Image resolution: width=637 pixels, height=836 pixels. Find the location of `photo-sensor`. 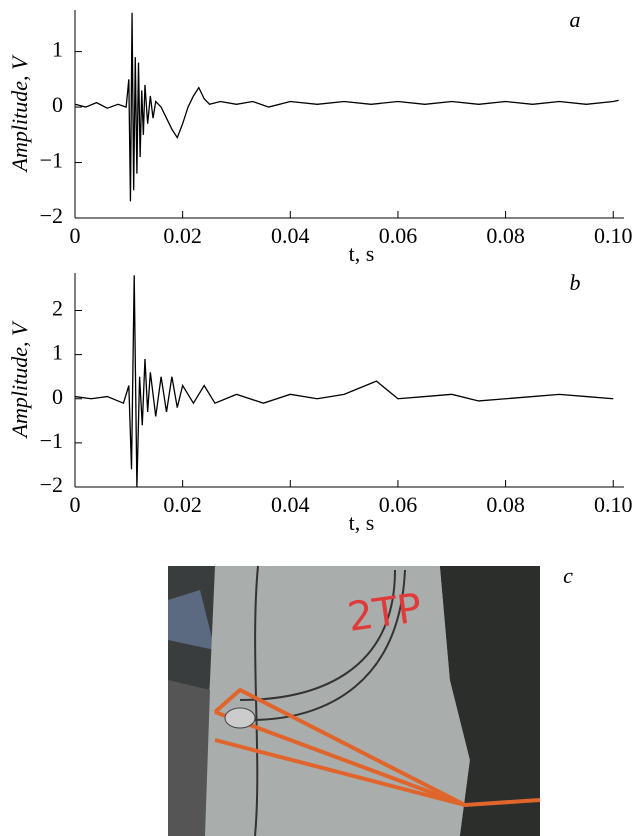

photo-sensor is located at coordinates (240, 718).